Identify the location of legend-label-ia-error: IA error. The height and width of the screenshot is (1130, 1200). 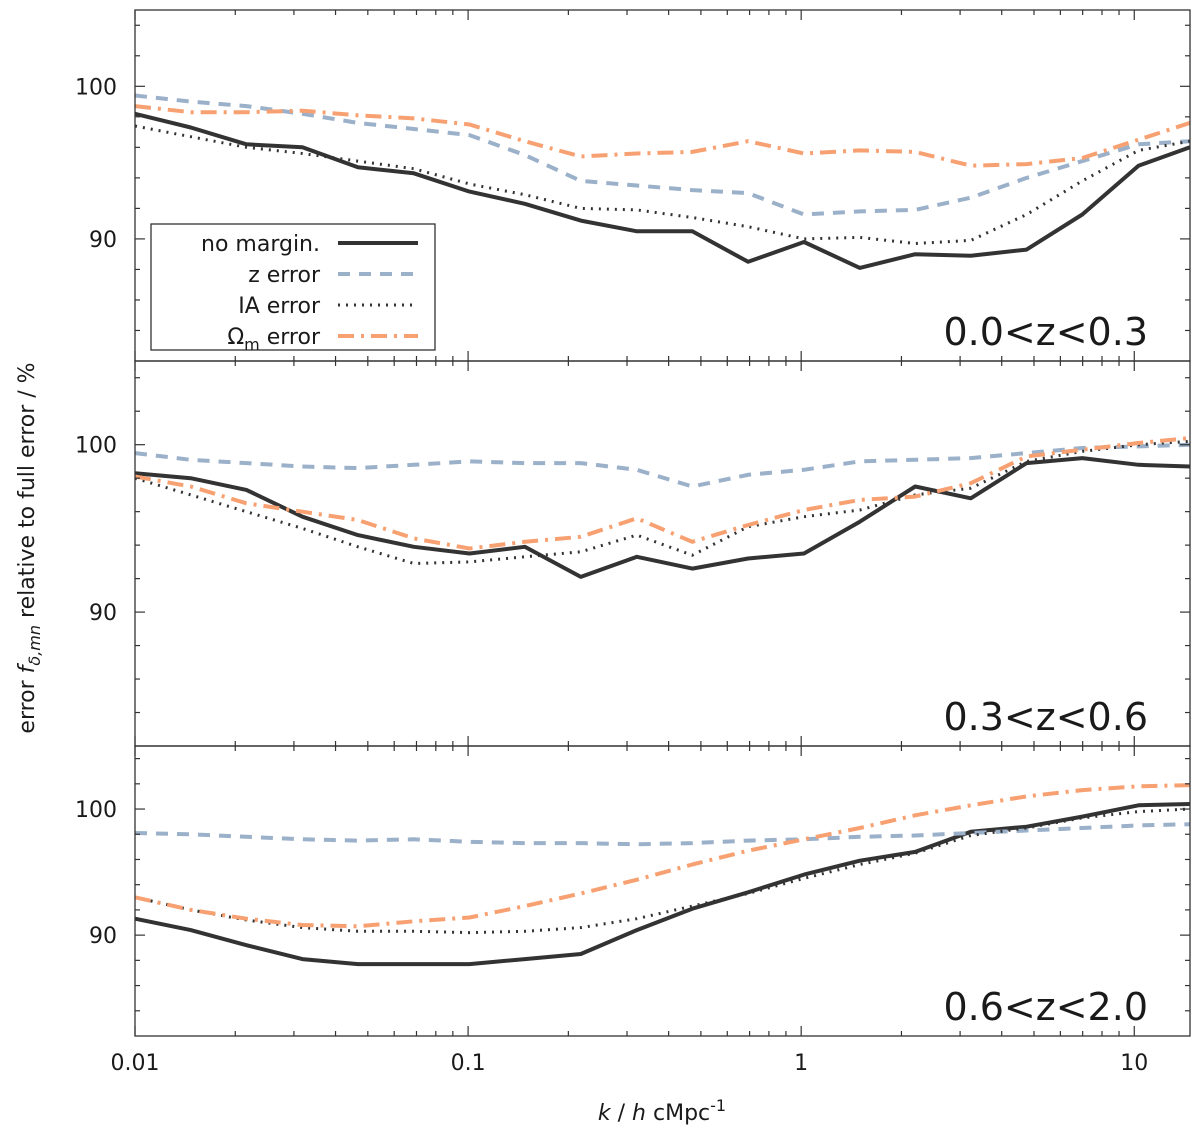
(279, 306).